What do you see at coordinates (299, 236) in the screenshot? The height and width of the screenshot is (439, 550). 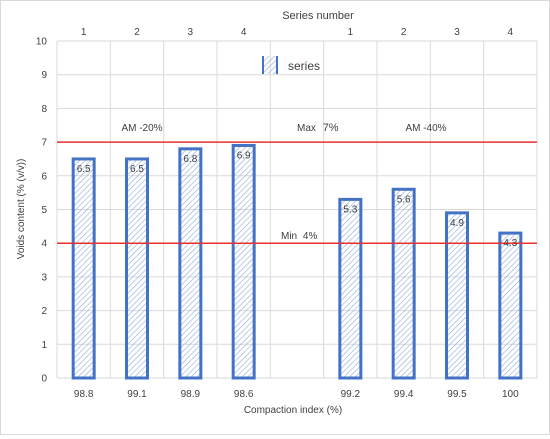 I see `min-line-label: Min 4%` at bounding box center [299, 236].